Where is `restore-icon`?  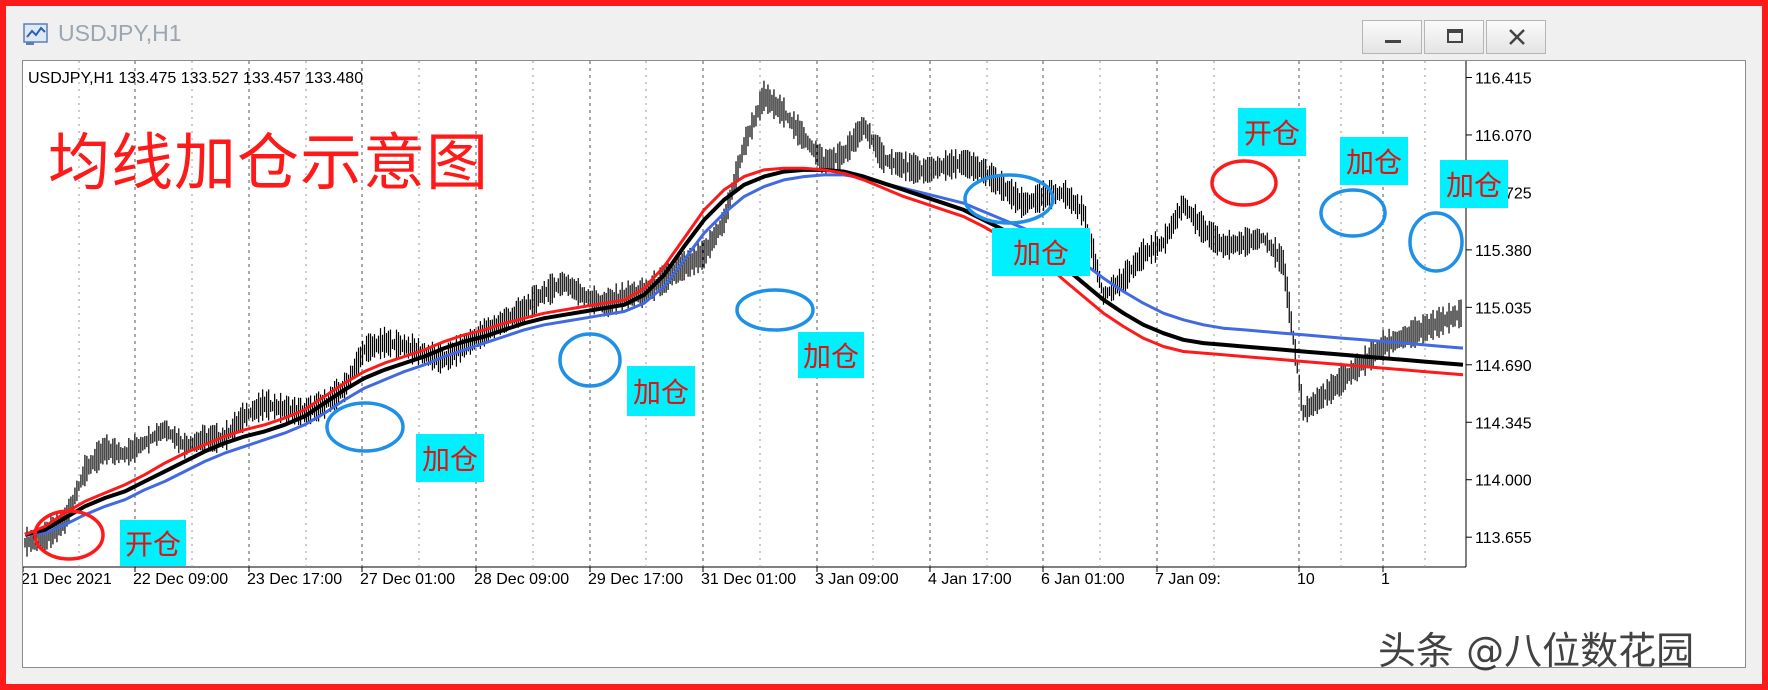 restore-icon is located at coordinates (1455, 36).